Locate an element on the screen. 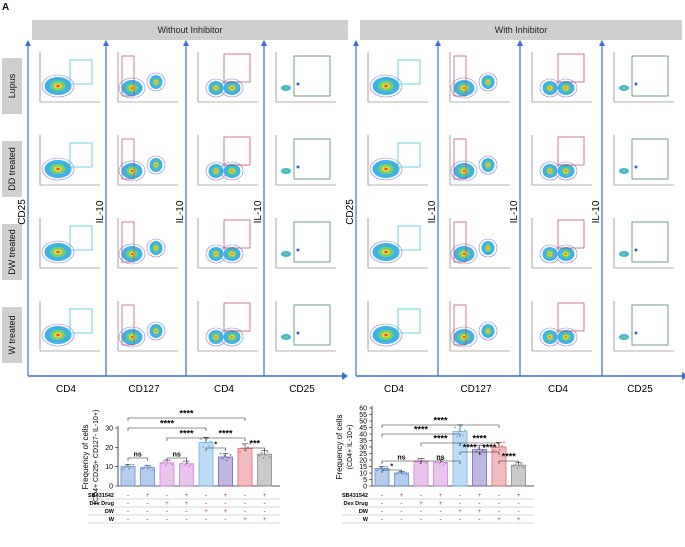  header-with-inhibitor: With Inhibitor is located at coordinates (521, 30).